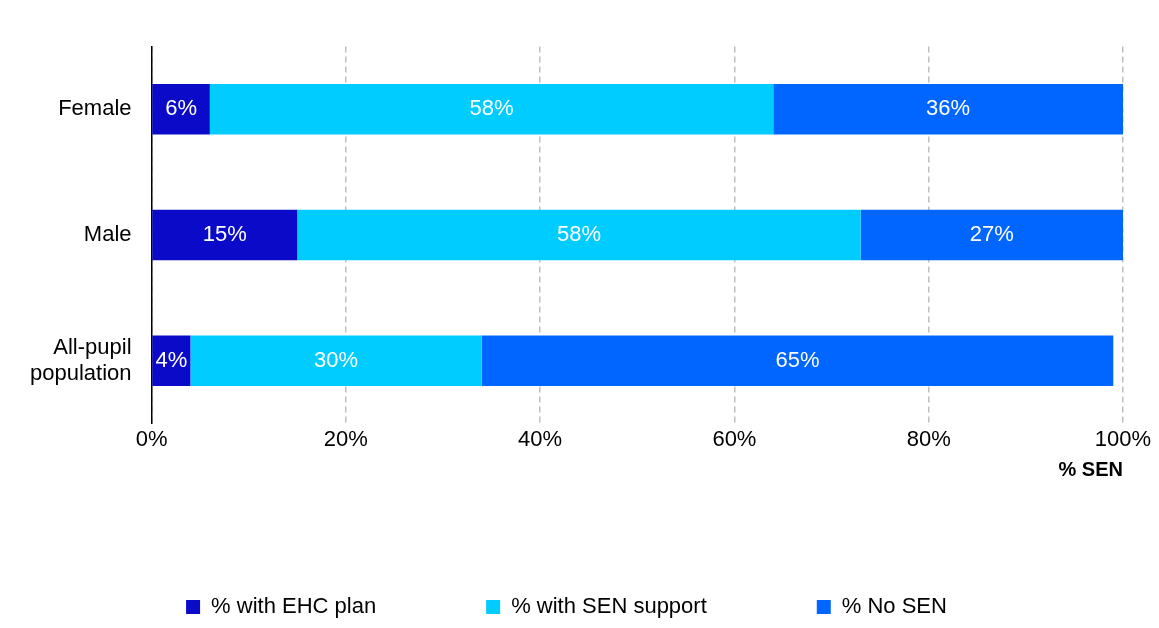  What do you see at coordinates (80, 359) in the screenshot?
I see `y-tick-label: All-pupil population` at bounding box center [80, 359].